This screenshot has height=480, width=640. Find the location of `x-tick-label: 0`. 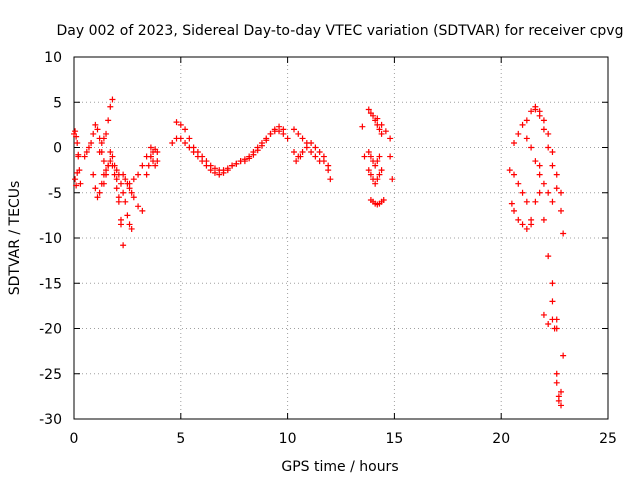

x-tick-label: 0 is located at coordinates (74, 439).